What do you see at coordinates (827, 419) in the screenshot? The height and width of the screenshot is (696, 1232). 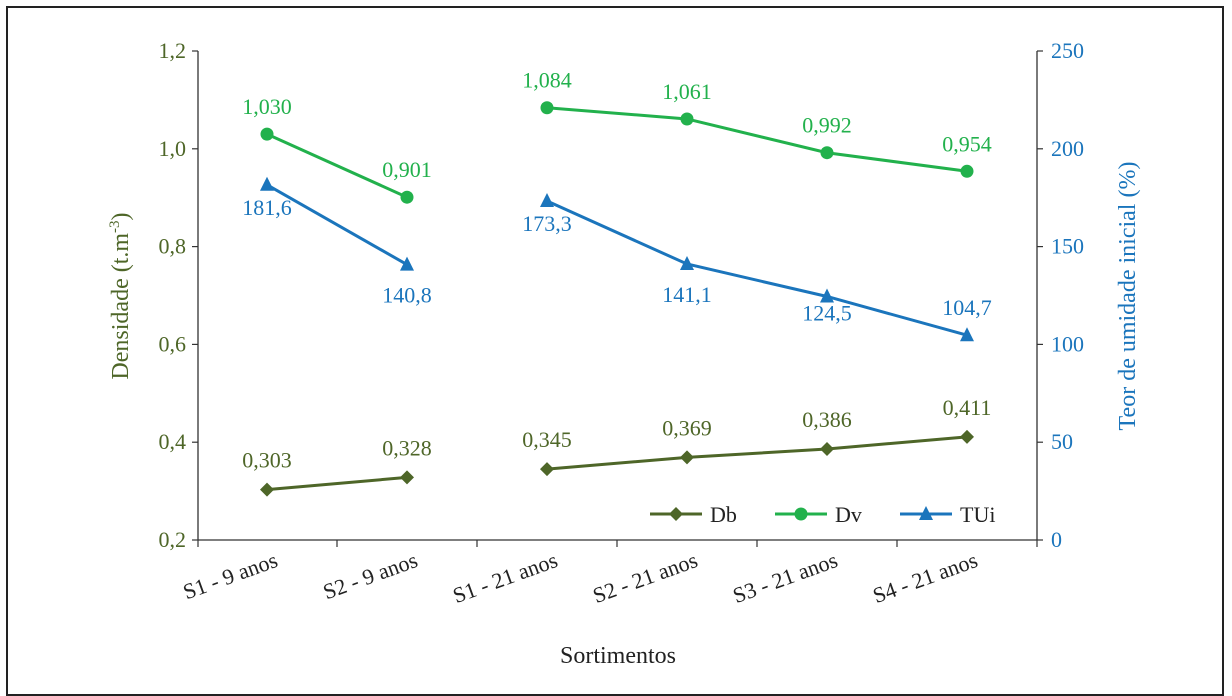 I see `series-db-data-label: 0,386` at bounding box center [827, 419].